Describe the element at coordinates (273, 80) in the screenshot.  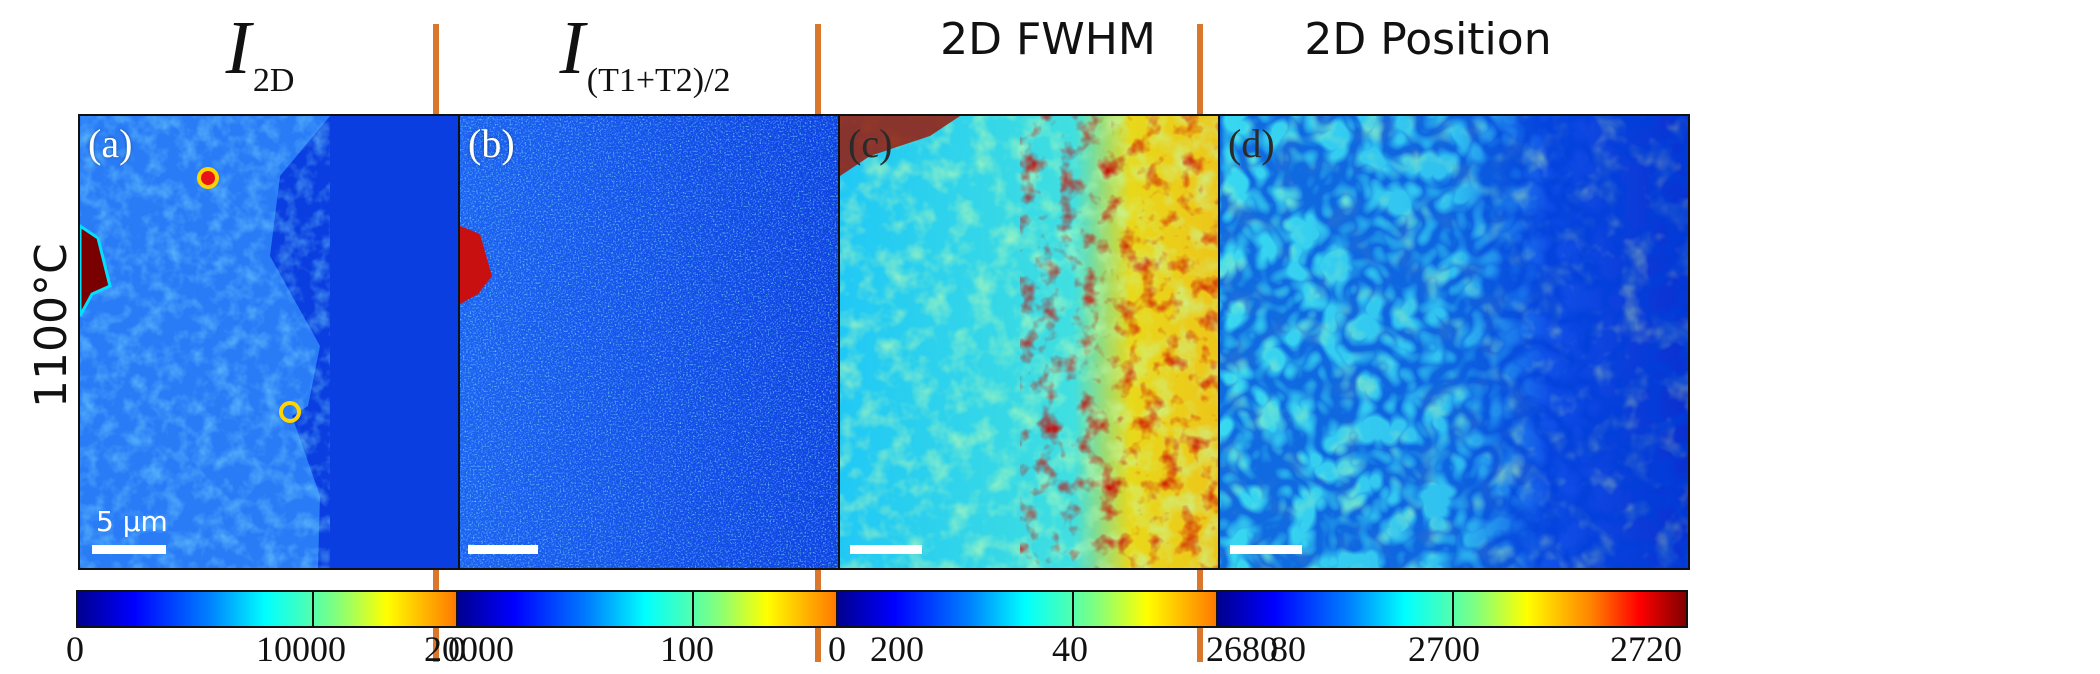
I see `panel-a-title-sub: 2D` at that location.